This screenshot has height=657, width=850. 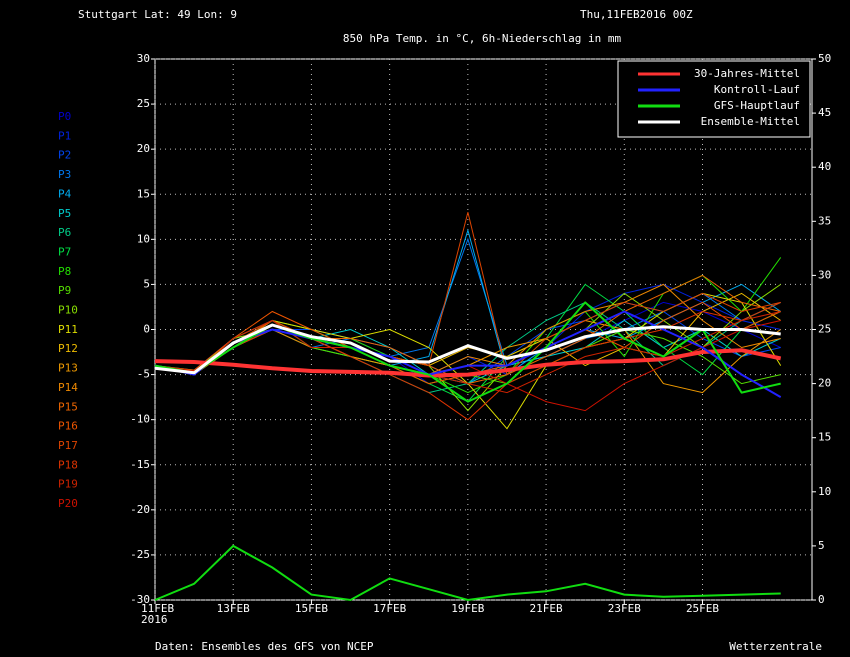 I want to click on y-tick-label: 10, so click(x=143, y=238).